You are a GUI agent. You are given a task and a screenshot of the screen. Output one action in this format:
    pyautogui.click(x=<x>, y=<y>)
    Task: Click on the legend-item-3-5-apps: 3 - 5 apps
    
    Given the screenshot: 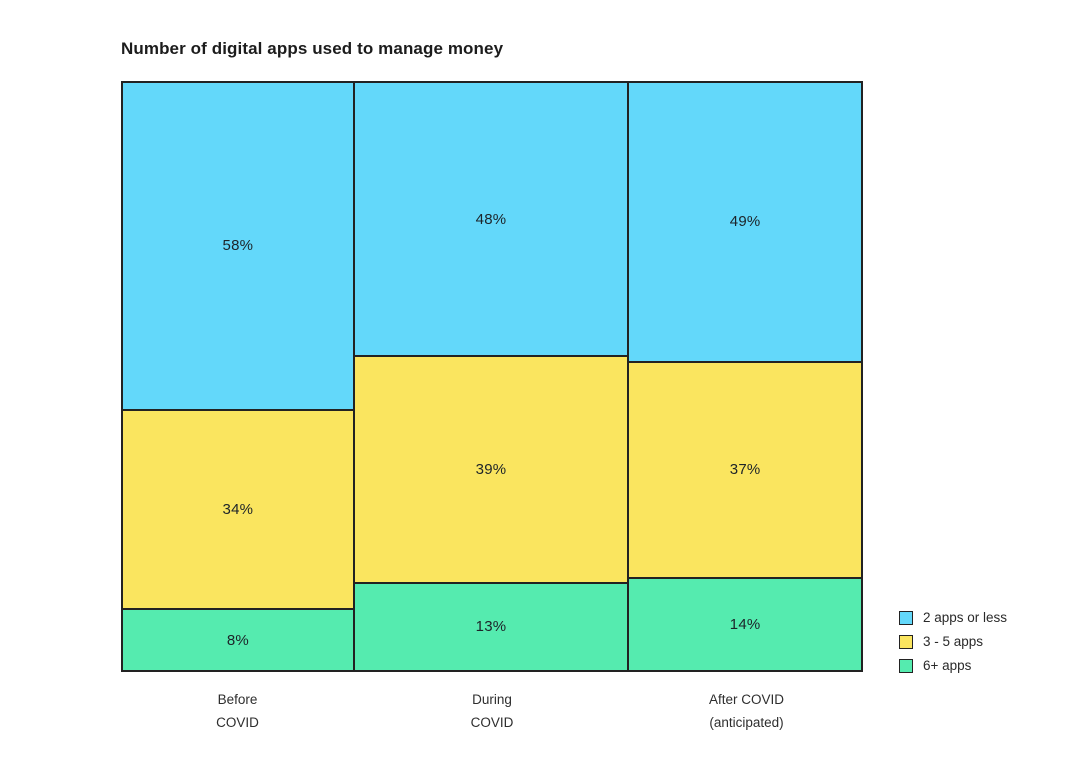 What is the action you would take?
    pyautogui.click(x=953, y=641)
    